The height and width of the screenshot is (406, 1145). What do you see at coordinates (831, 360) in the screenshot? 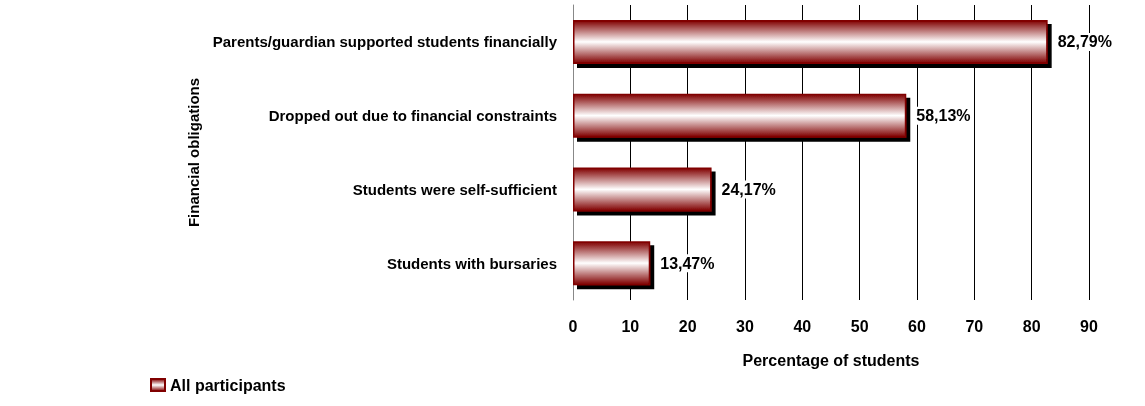
I see `x-axis-title: Percentage of students` at bounding box center [831, 360].